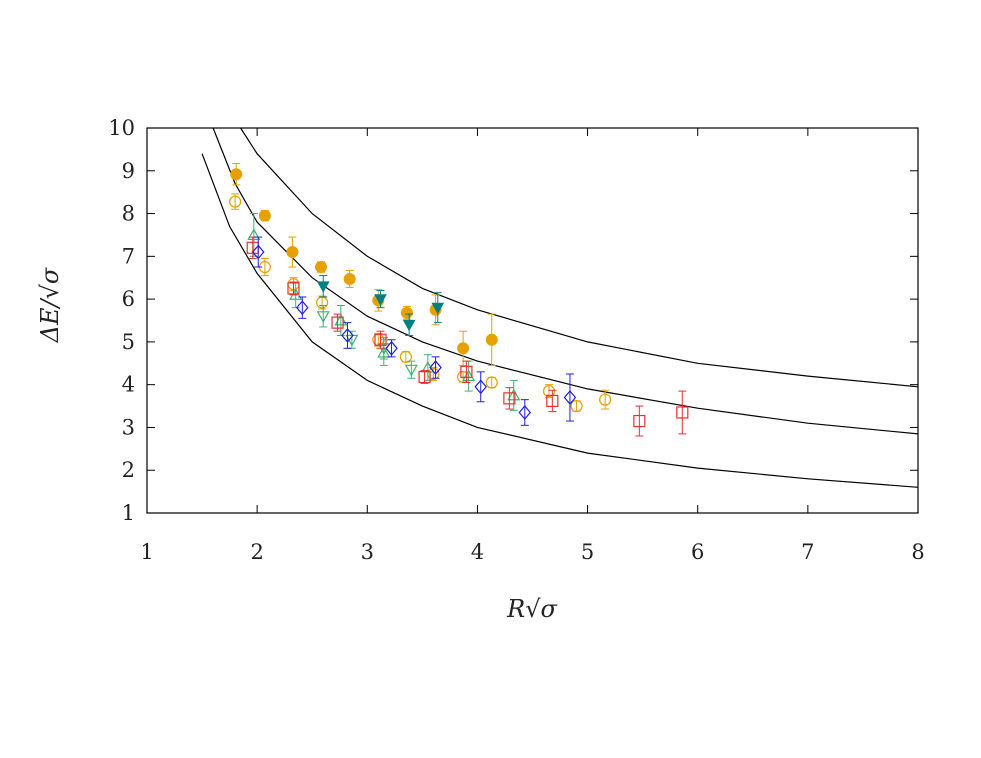  I want to click on y-tick-label: 1, so click(128, 513).